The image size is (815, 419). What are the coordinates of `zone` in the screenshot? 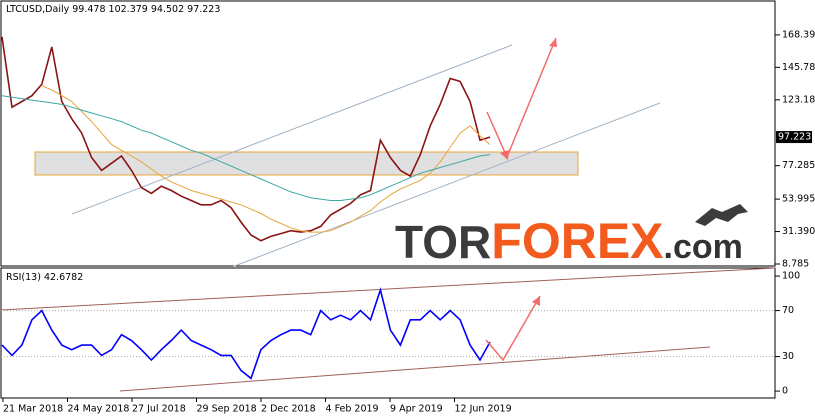 It's located at (306, 163).